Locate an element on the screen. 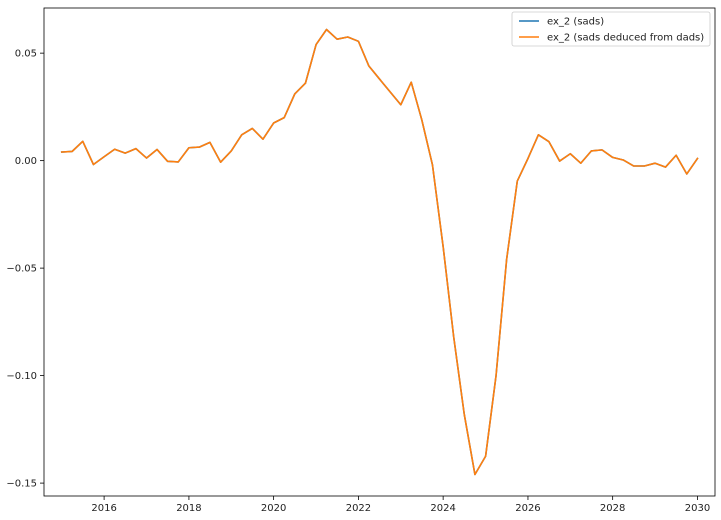 The height and width of the screenshot is (520, 721). x-tick-label: 2022 is located at coordinates (358, 508).